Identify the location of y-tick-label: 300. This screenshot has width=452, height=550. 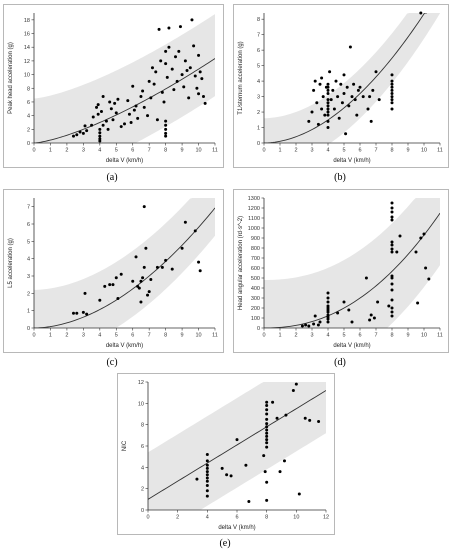
(255, 299).